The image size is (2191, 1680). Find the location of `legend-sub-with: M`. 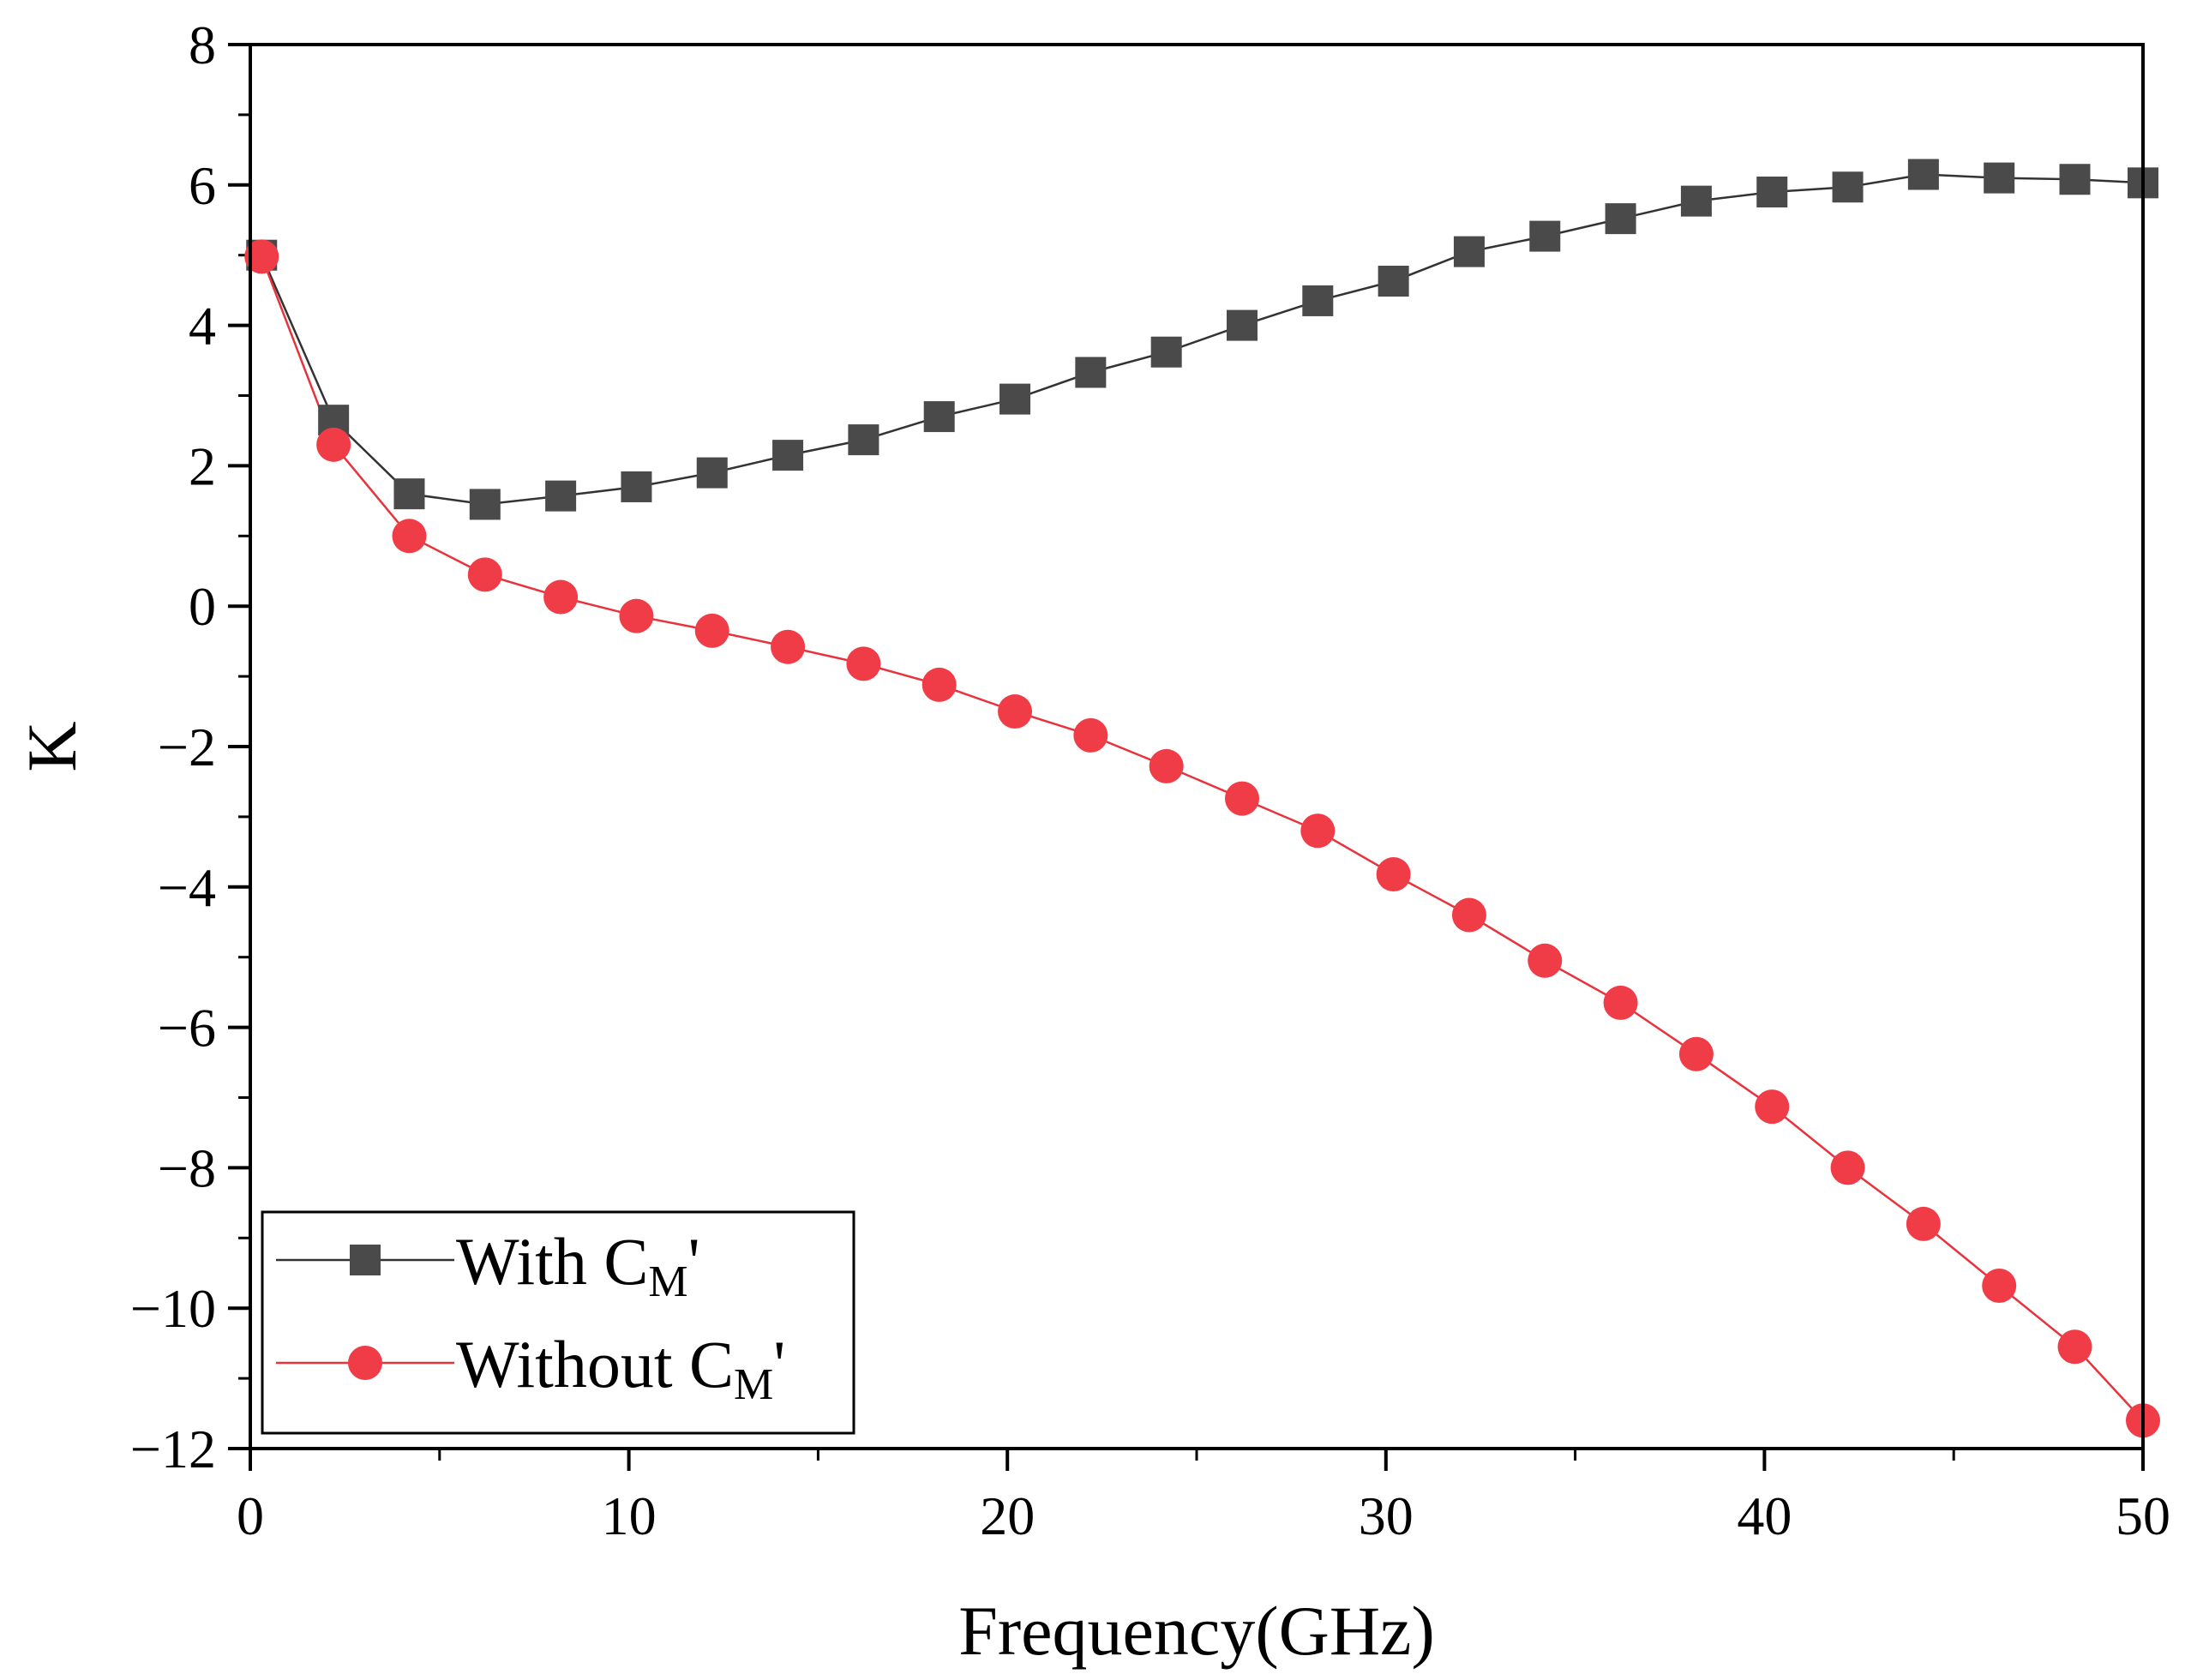

legend-sub-with: M is located at coordinates (667, 1281).